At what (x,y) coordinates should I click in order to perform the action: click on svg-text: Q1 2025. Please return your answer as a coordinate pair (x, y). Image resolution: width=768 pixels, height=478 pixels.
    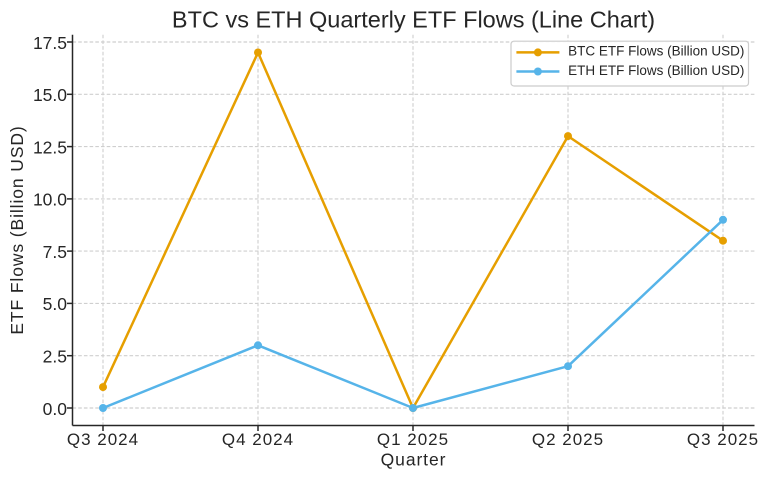
    Looking at the image, I should click on (413, 439).